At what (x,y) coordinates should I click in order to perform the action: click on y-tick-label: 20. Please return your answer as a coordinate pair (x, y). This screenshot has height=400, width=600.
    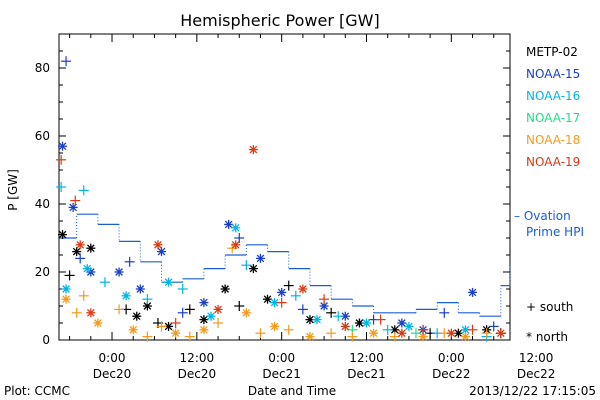
    Looking at the image, I should click on (42, 272).